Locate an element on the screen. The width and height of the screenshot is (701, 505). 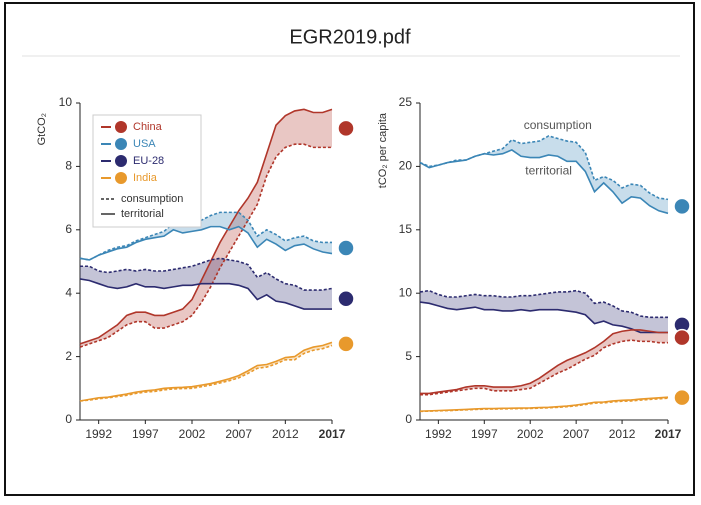
legend-label: EU-28 is located at coordinates (148, 161).